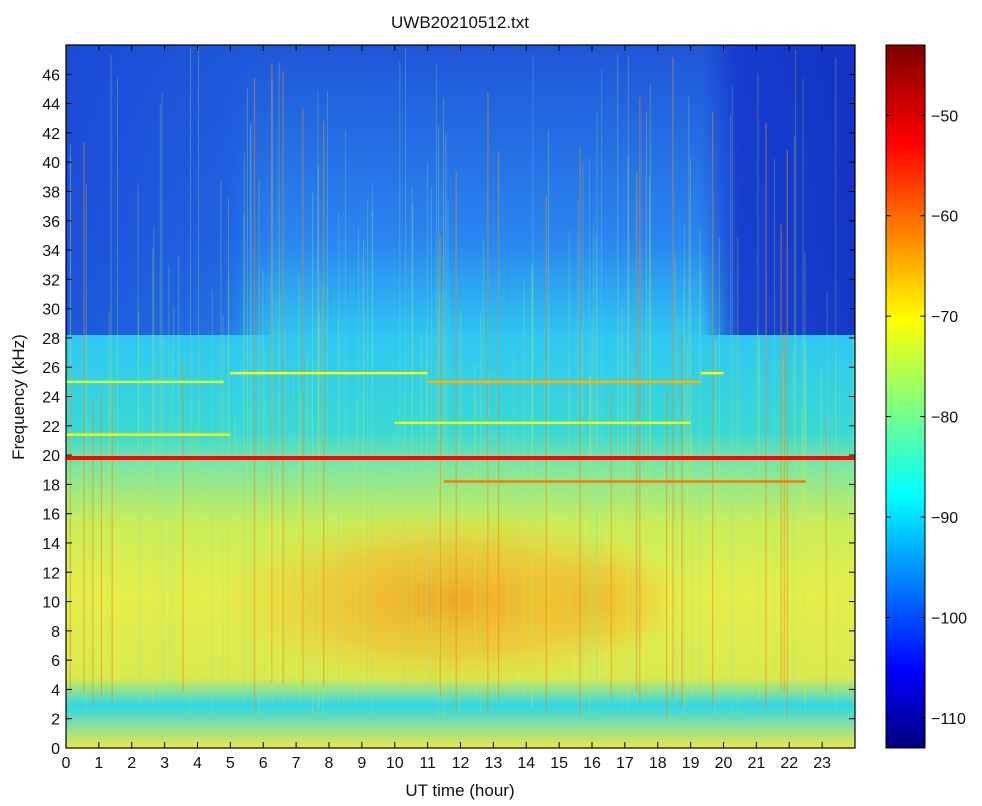 The image size is (982, 806). I want to click on x-tick-label: 8, so click(329, 763).